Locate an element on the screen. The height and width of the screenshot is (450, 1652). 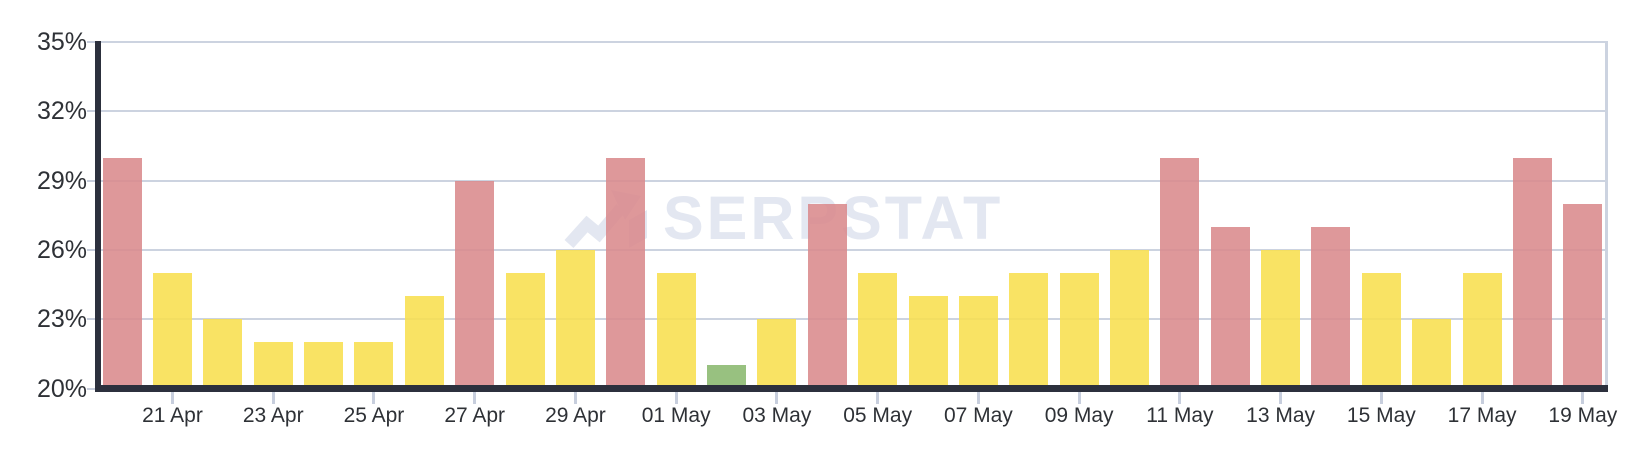
y-axis-line is located at coordinates (98, 216).